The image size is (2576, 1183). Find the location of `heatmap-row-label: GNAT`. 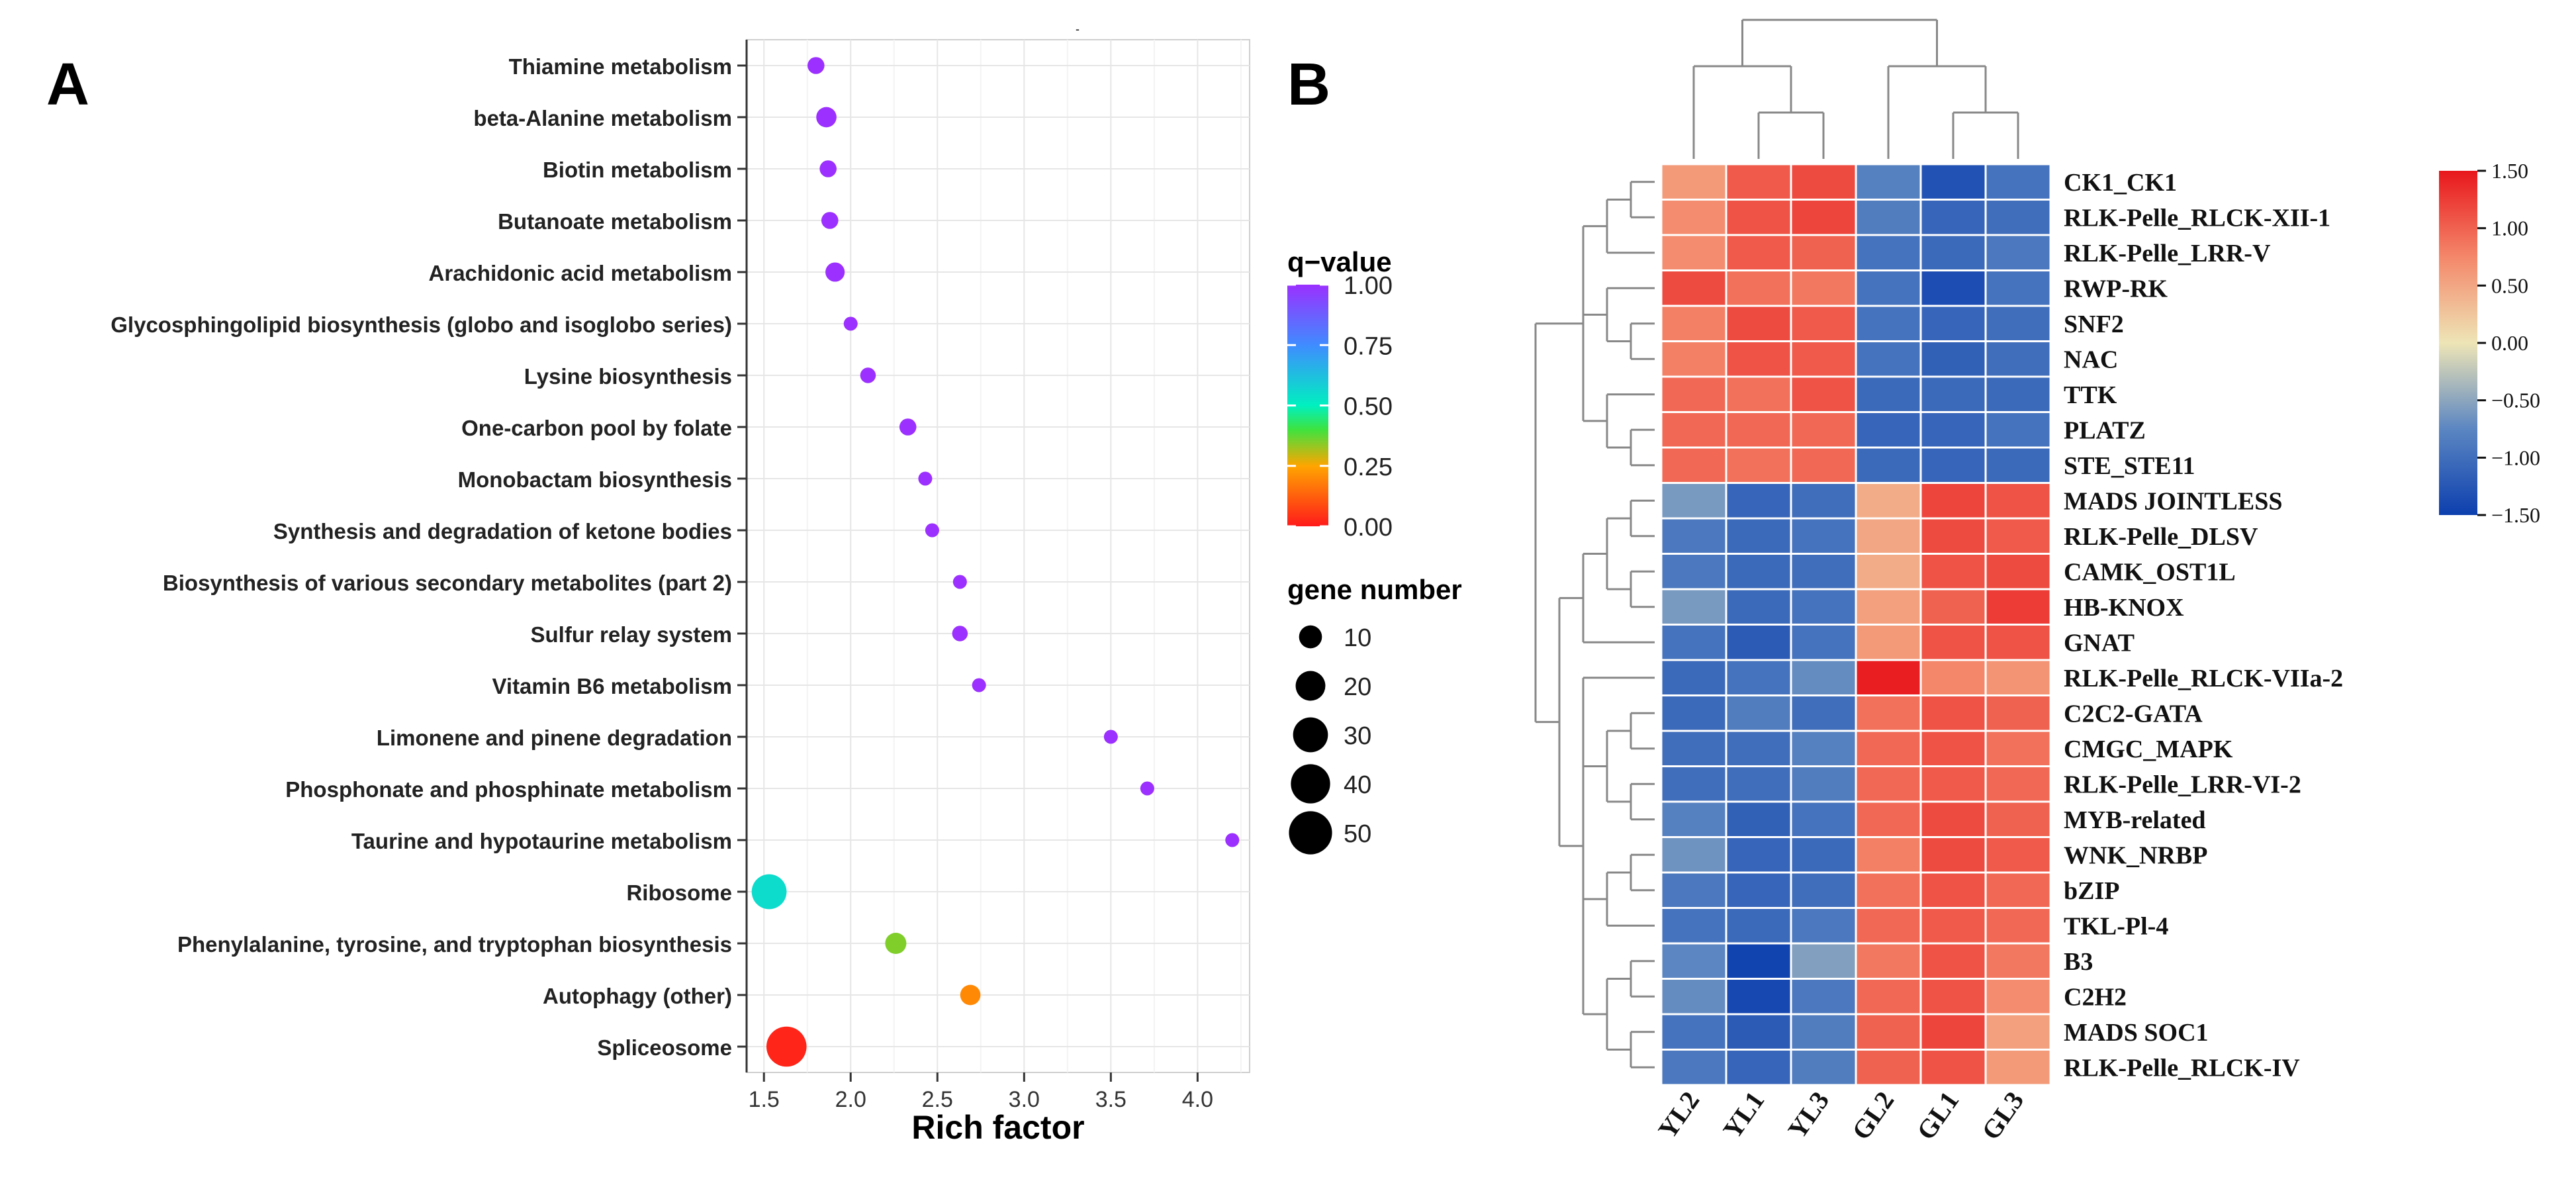

heatmap-row-label: GNAT is located at coordinates (2099, 643).